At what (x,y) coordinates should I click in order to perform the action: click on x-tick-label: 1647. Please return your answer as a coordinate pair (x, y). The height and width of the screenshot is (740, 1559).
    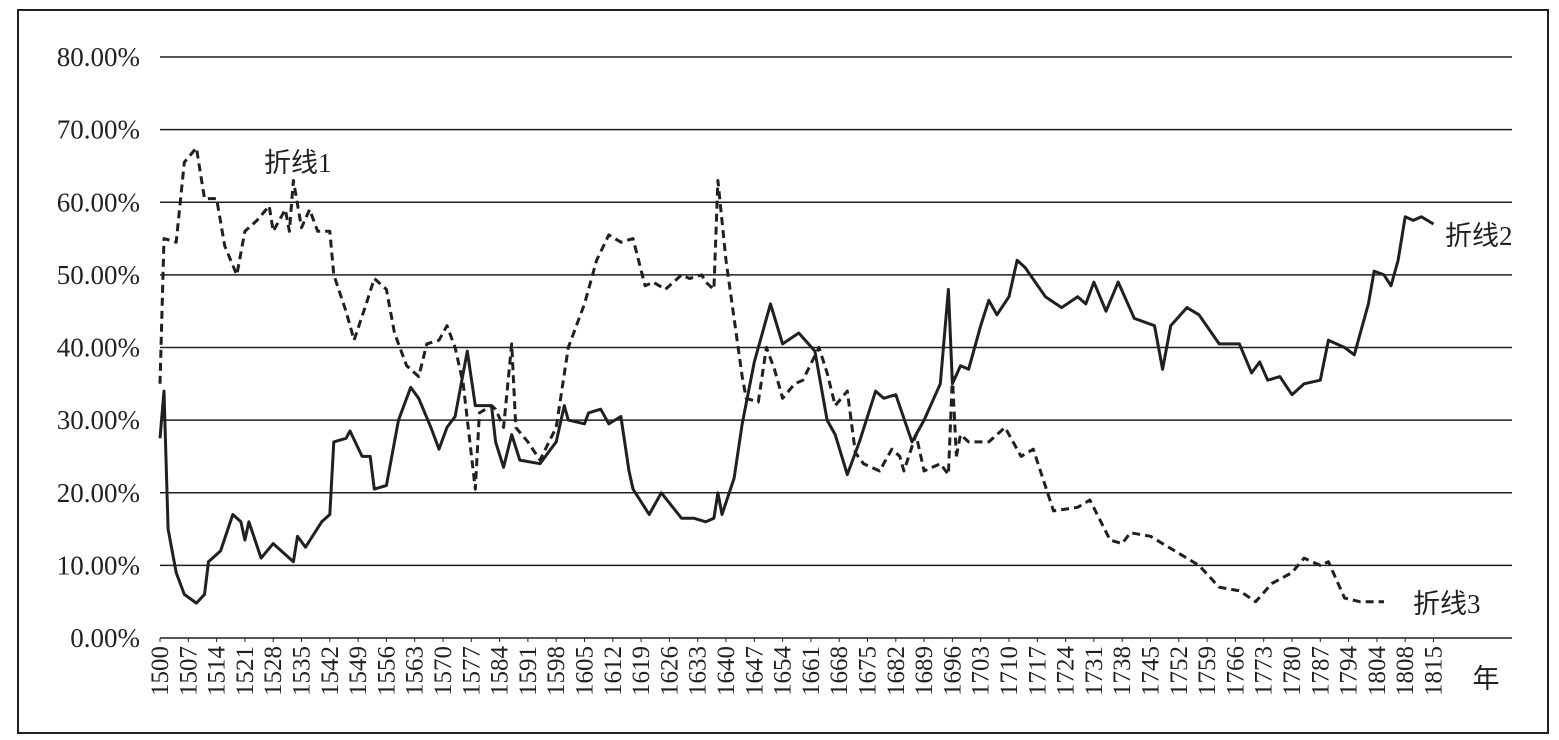
    Looking at the image, I should click on (754, 671).